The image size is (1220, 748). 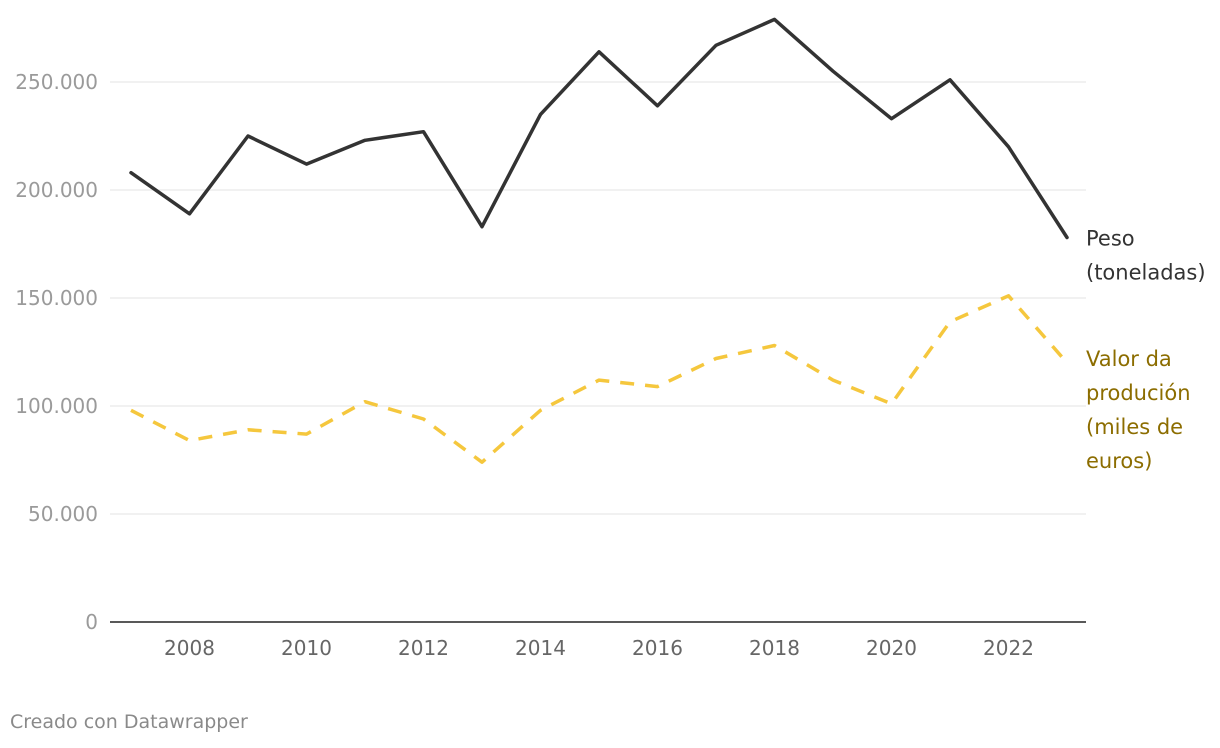 What do you see at coordinates (540, 648) in the screenshot?
I see `x-tick-label: 2014` at bounding box center [540, 648].